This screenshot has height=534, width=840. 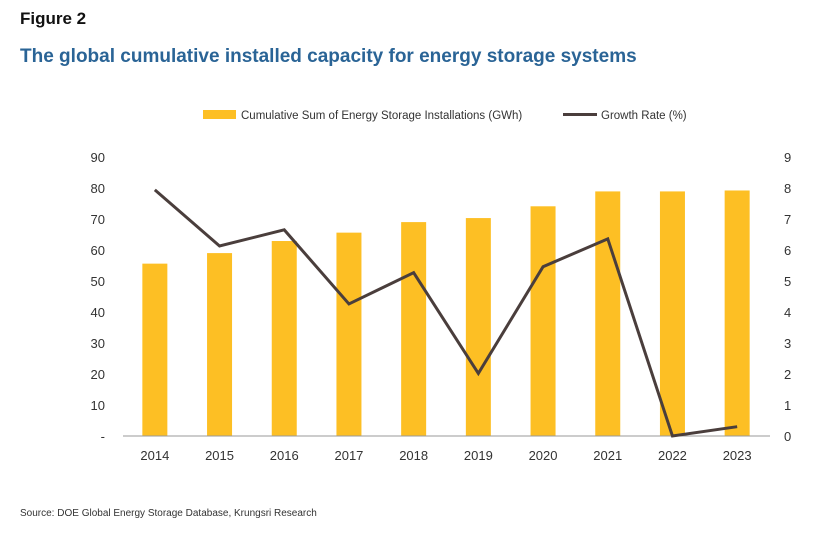 What do you see at coordinates (284, 455) in the screenshot?
I see `x-tick-label: 2016` at bounding box center [284, 455].